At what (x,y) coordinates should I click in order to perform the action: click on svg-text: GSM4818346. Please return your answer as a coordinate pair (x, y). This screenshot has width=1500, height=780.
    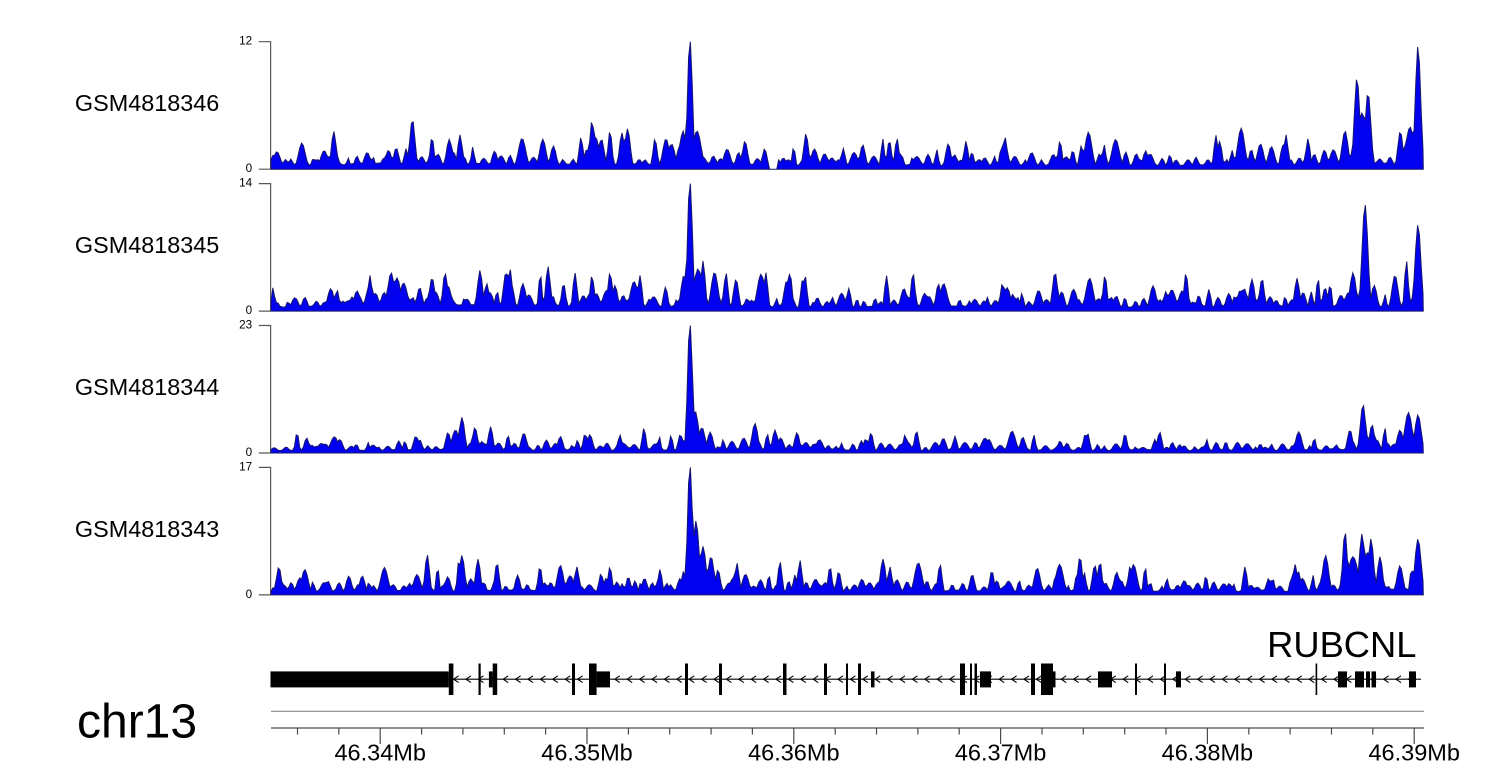
    Looking at the image, I should click on (147, 103).